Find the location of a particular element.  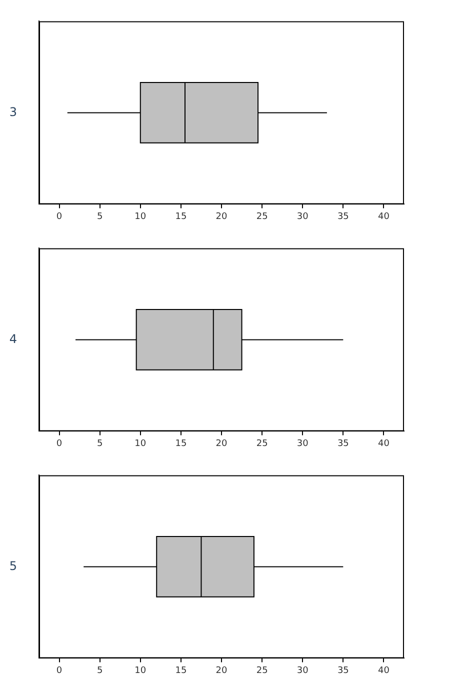

y-tick-label: 3 is located at coordinates (13, 111).